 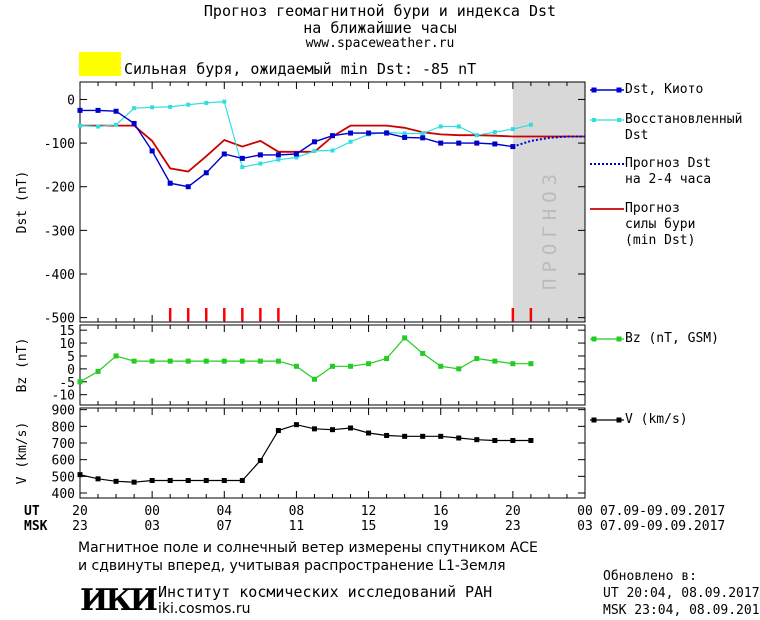 What do you see at coordinates (204, 609) in the screenshot?
I see `institute-url: iki.cosmos.ru` at bounding box center [204, 609].